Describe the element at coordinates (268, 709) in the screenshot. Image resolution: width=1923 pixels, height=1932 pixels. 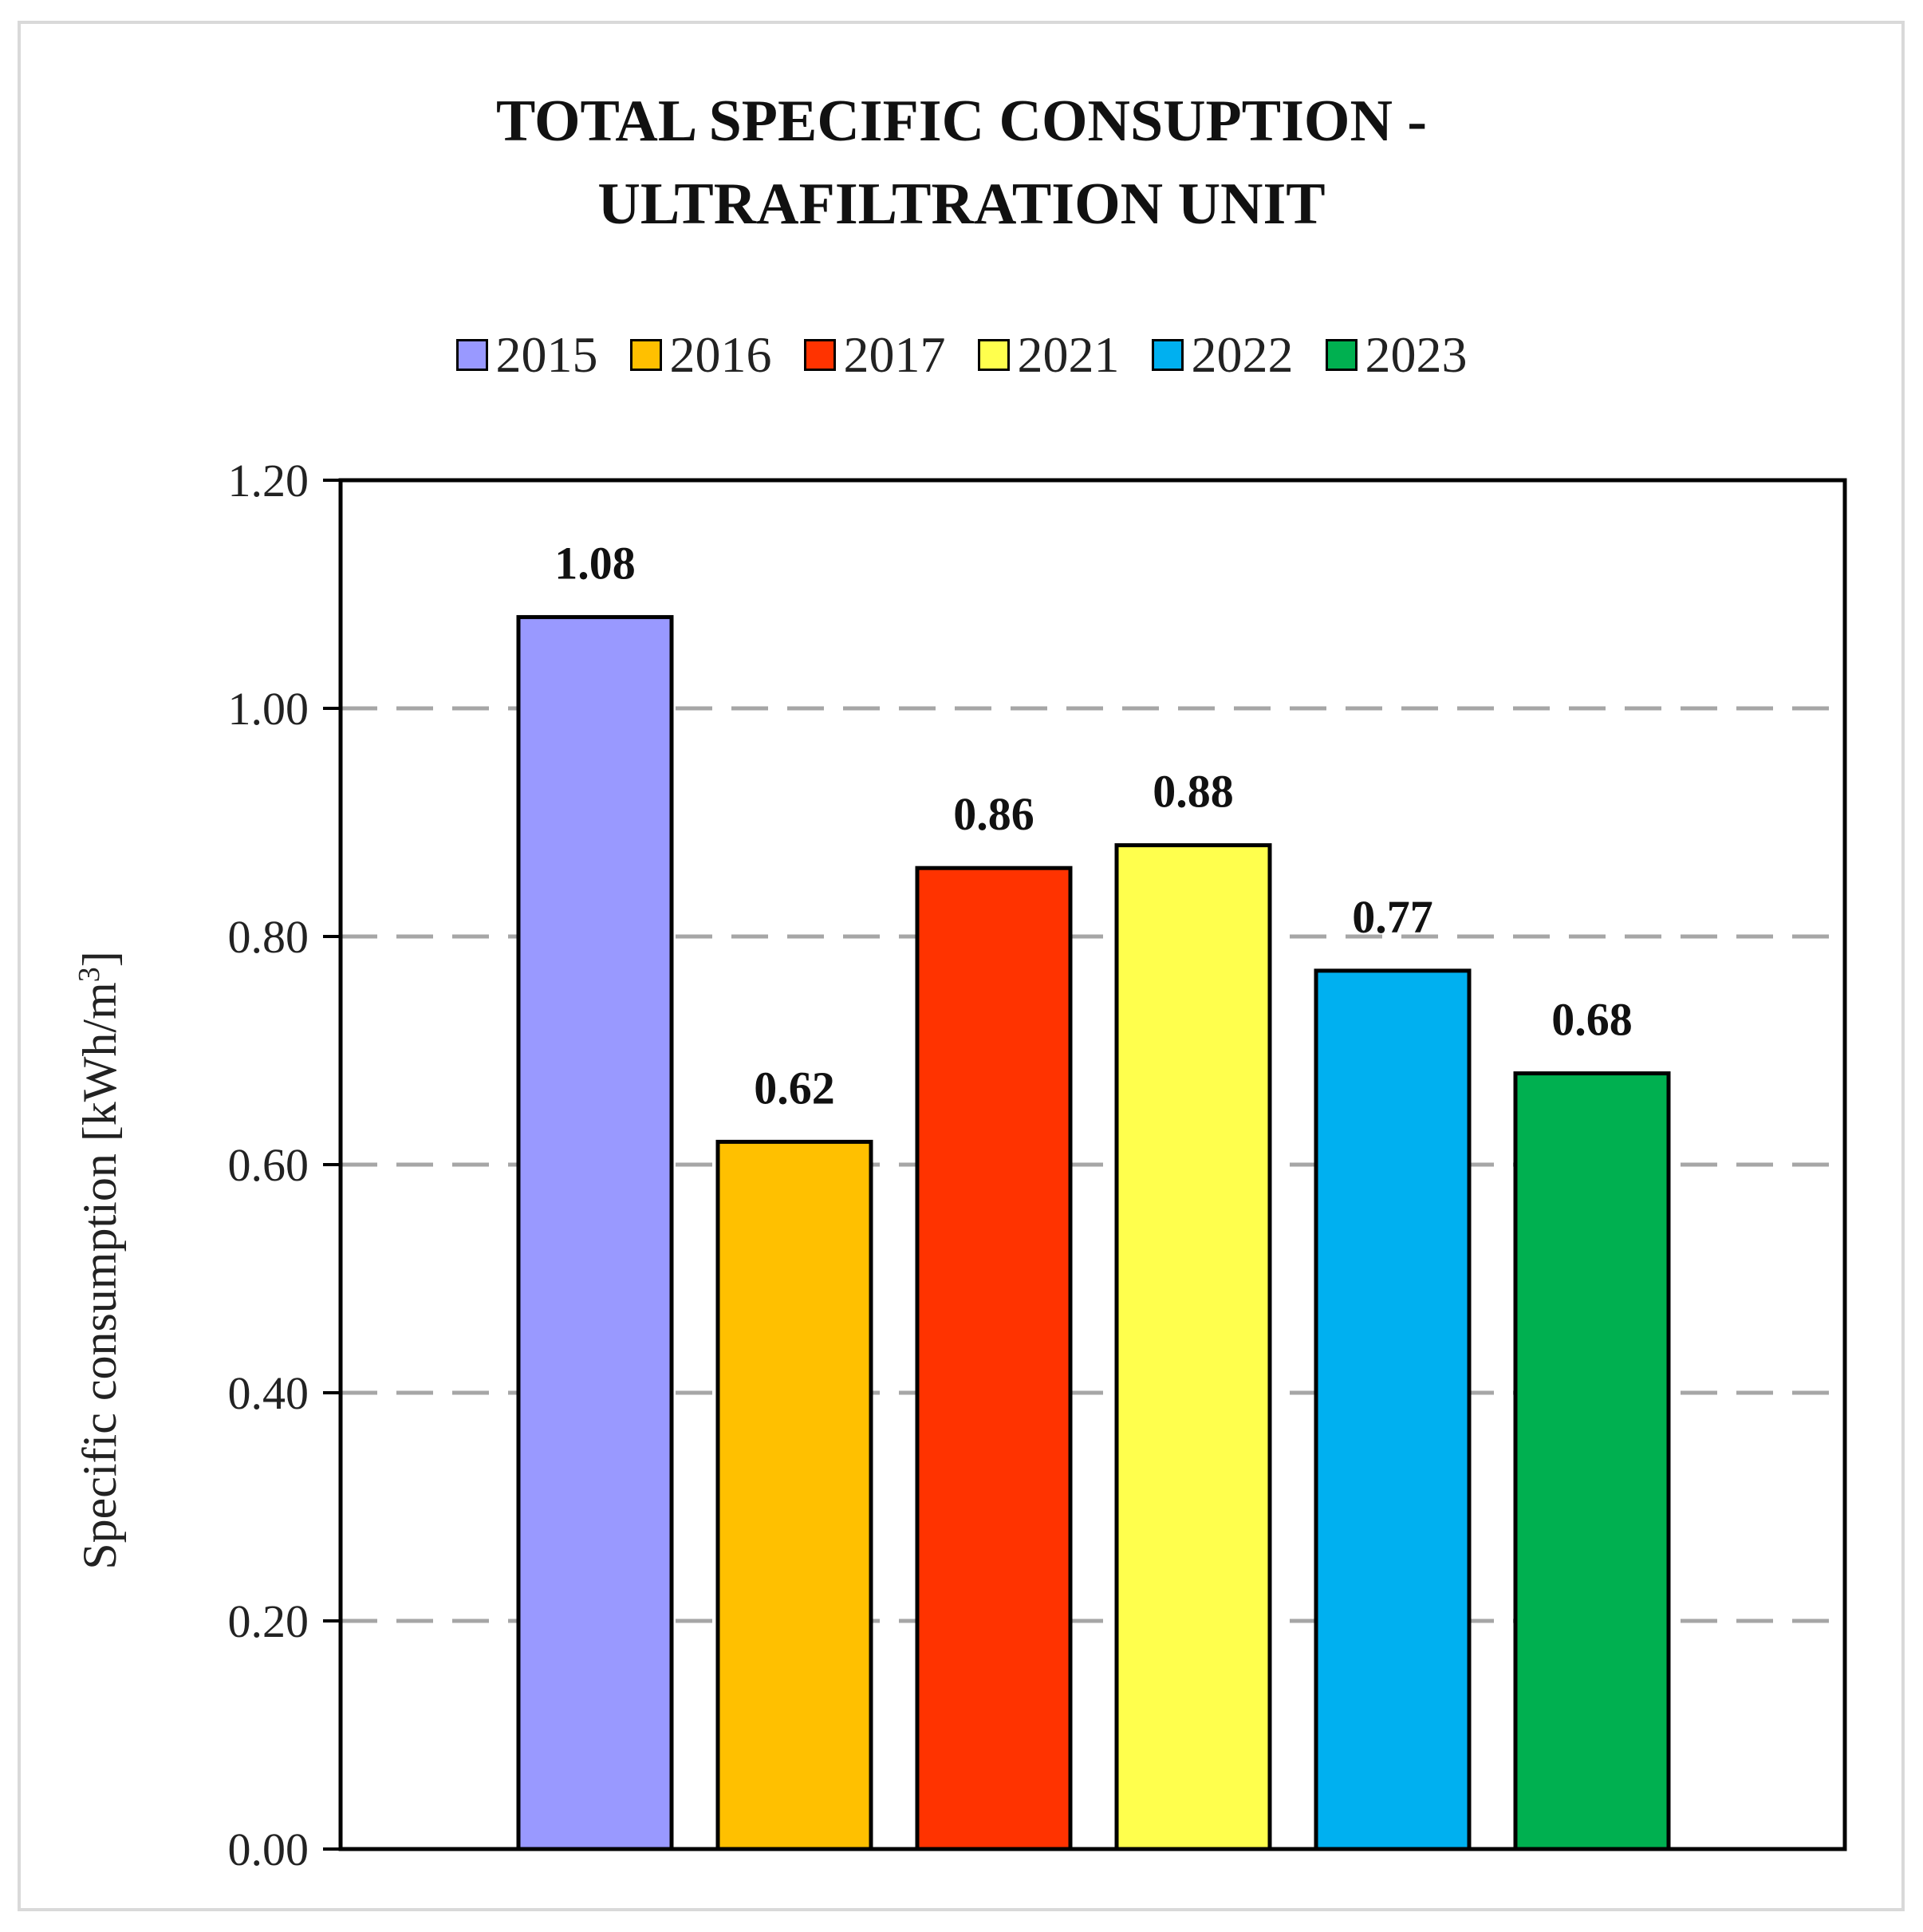
I see `y-tick-label-1.00: 1.00` at that location.